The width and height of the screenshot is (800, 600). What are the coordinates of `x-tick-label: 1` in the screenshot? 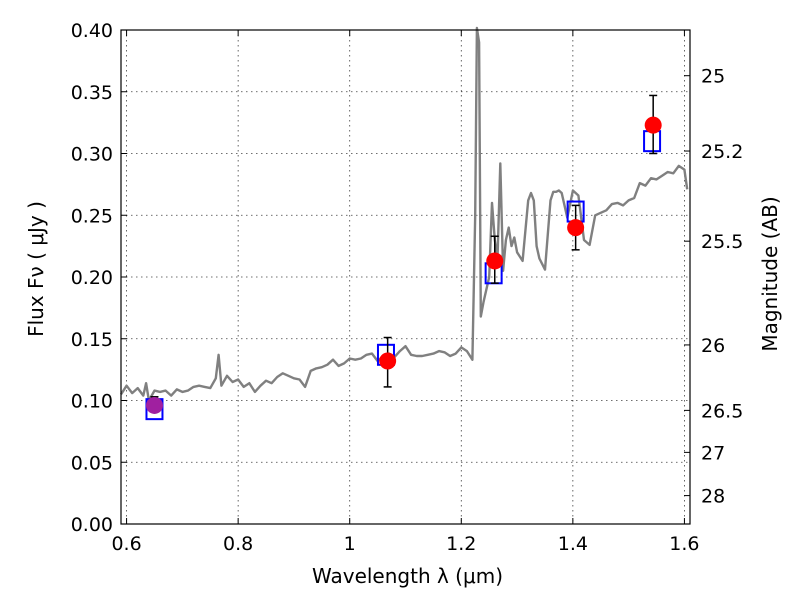 It's located at (350, 544).